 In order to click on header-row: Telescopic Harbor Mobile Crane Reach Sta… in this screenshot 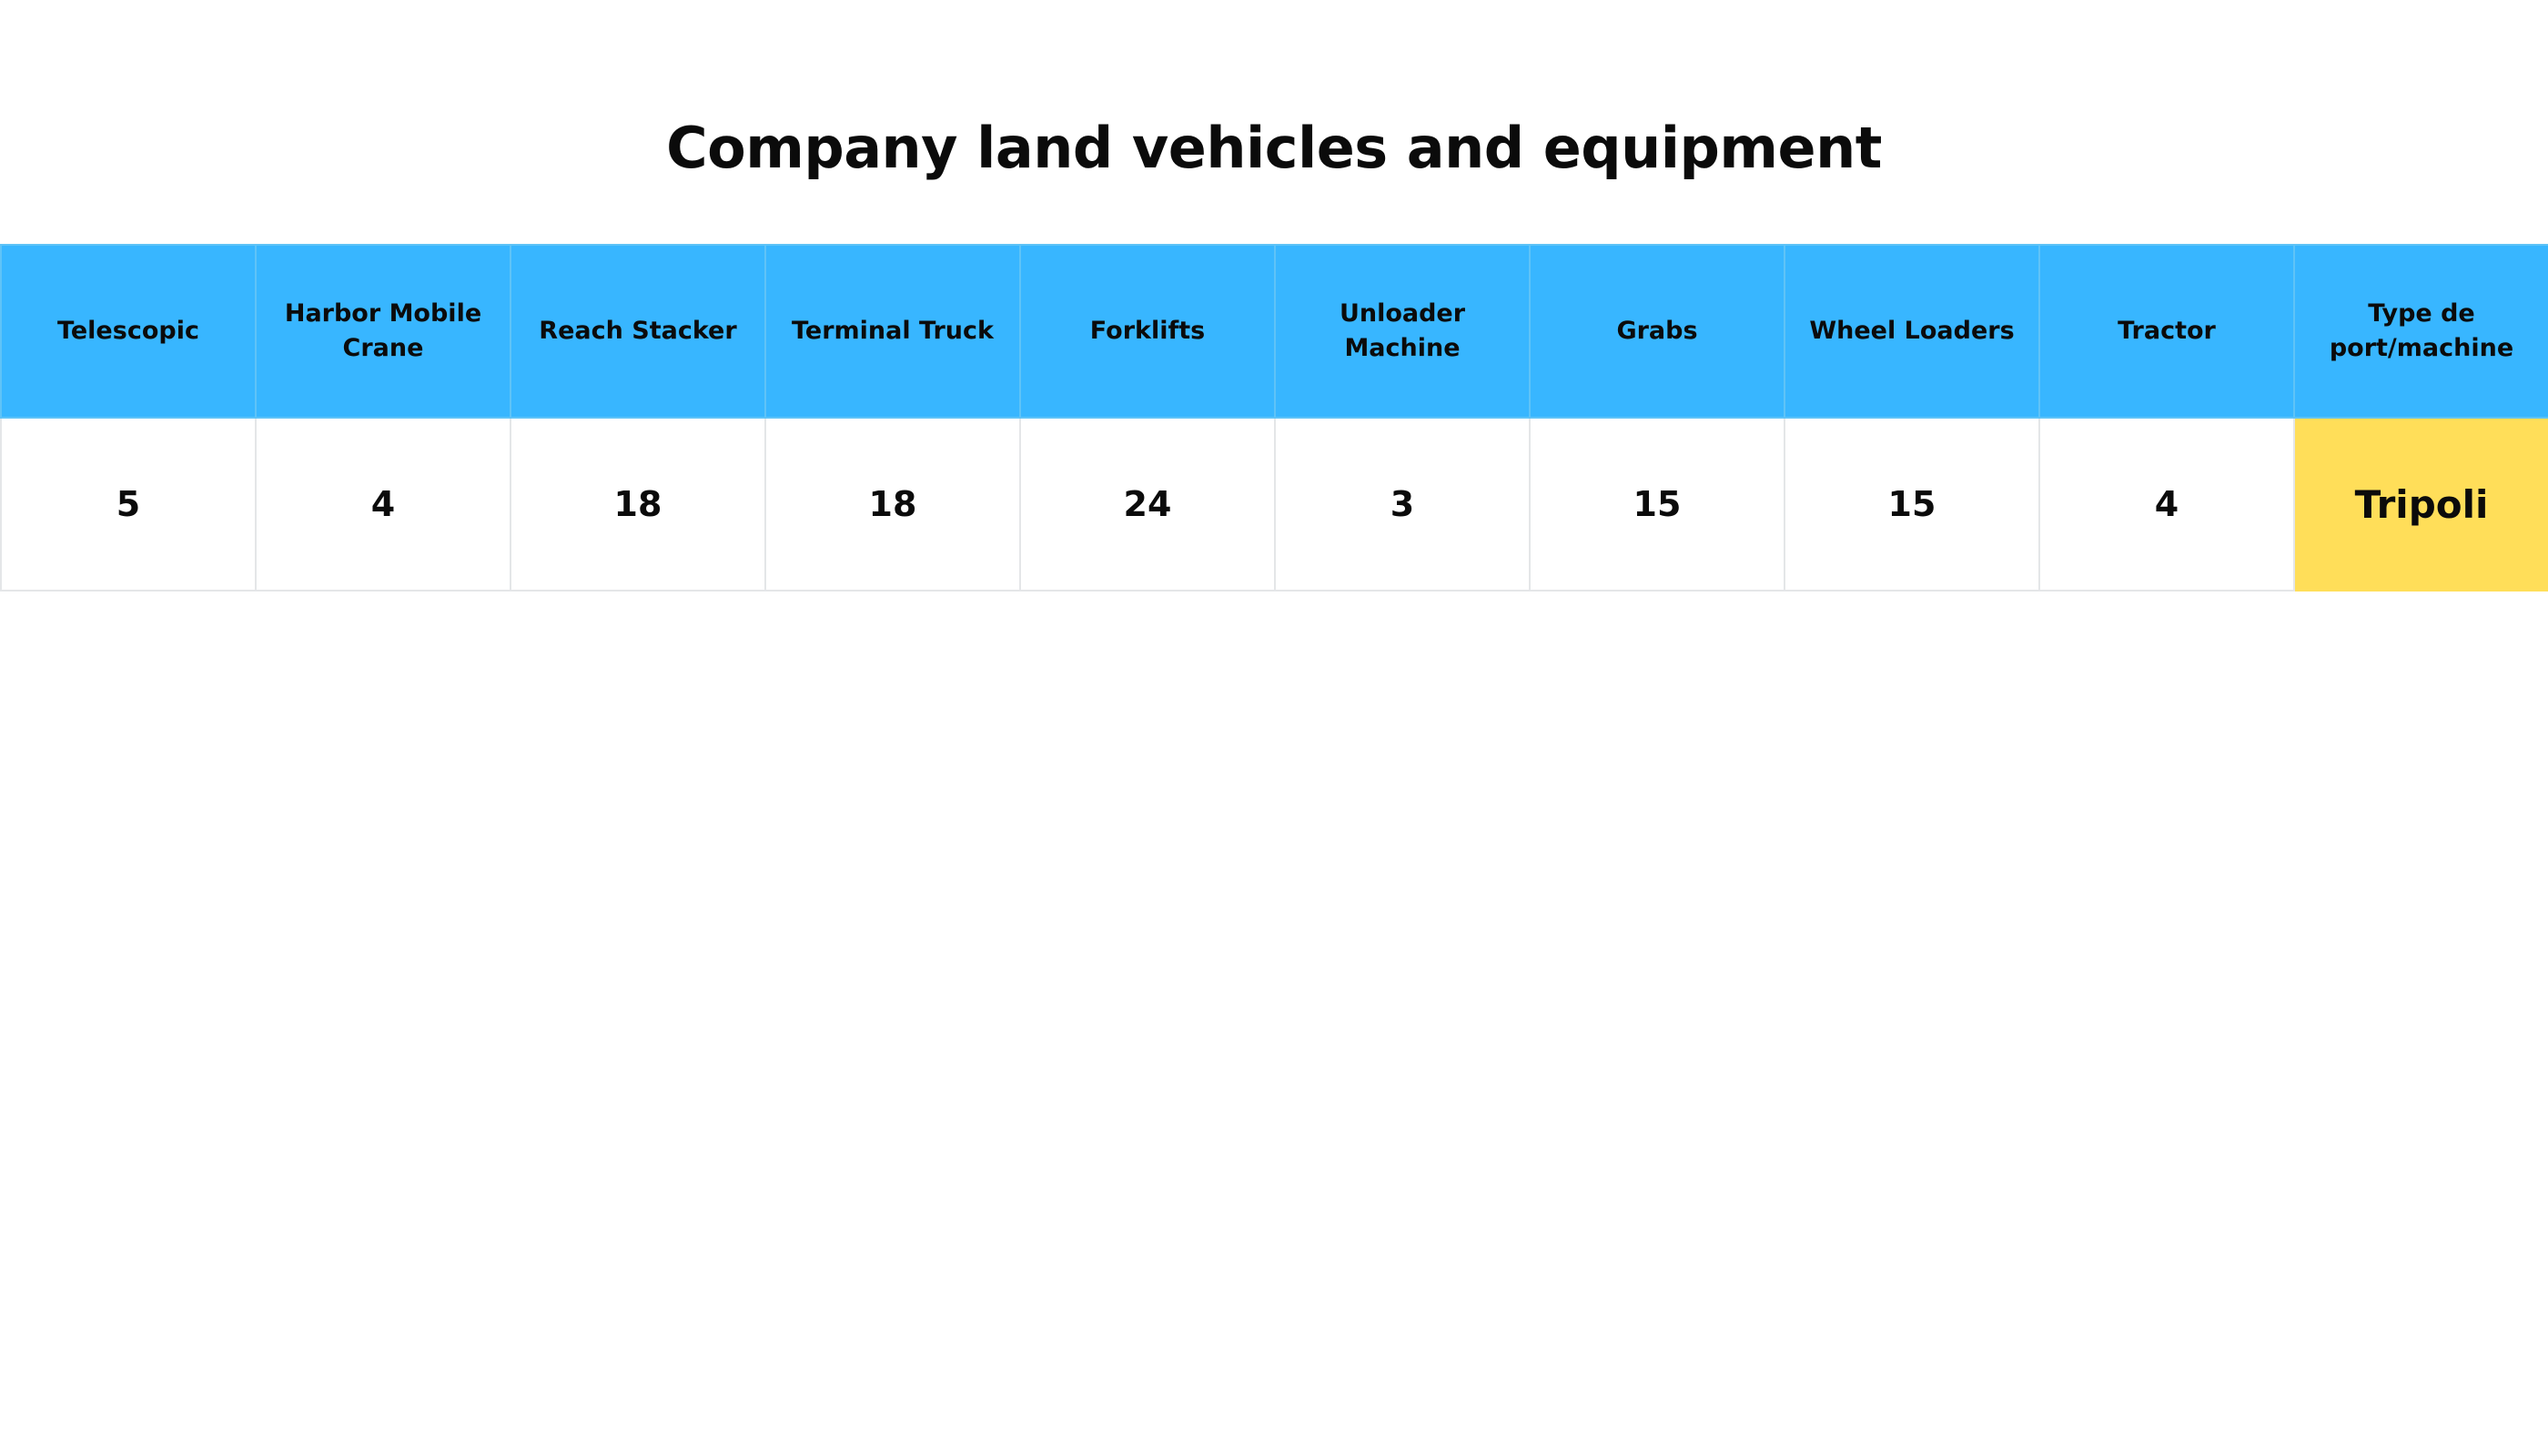, I will do `click(1274, 332)`.